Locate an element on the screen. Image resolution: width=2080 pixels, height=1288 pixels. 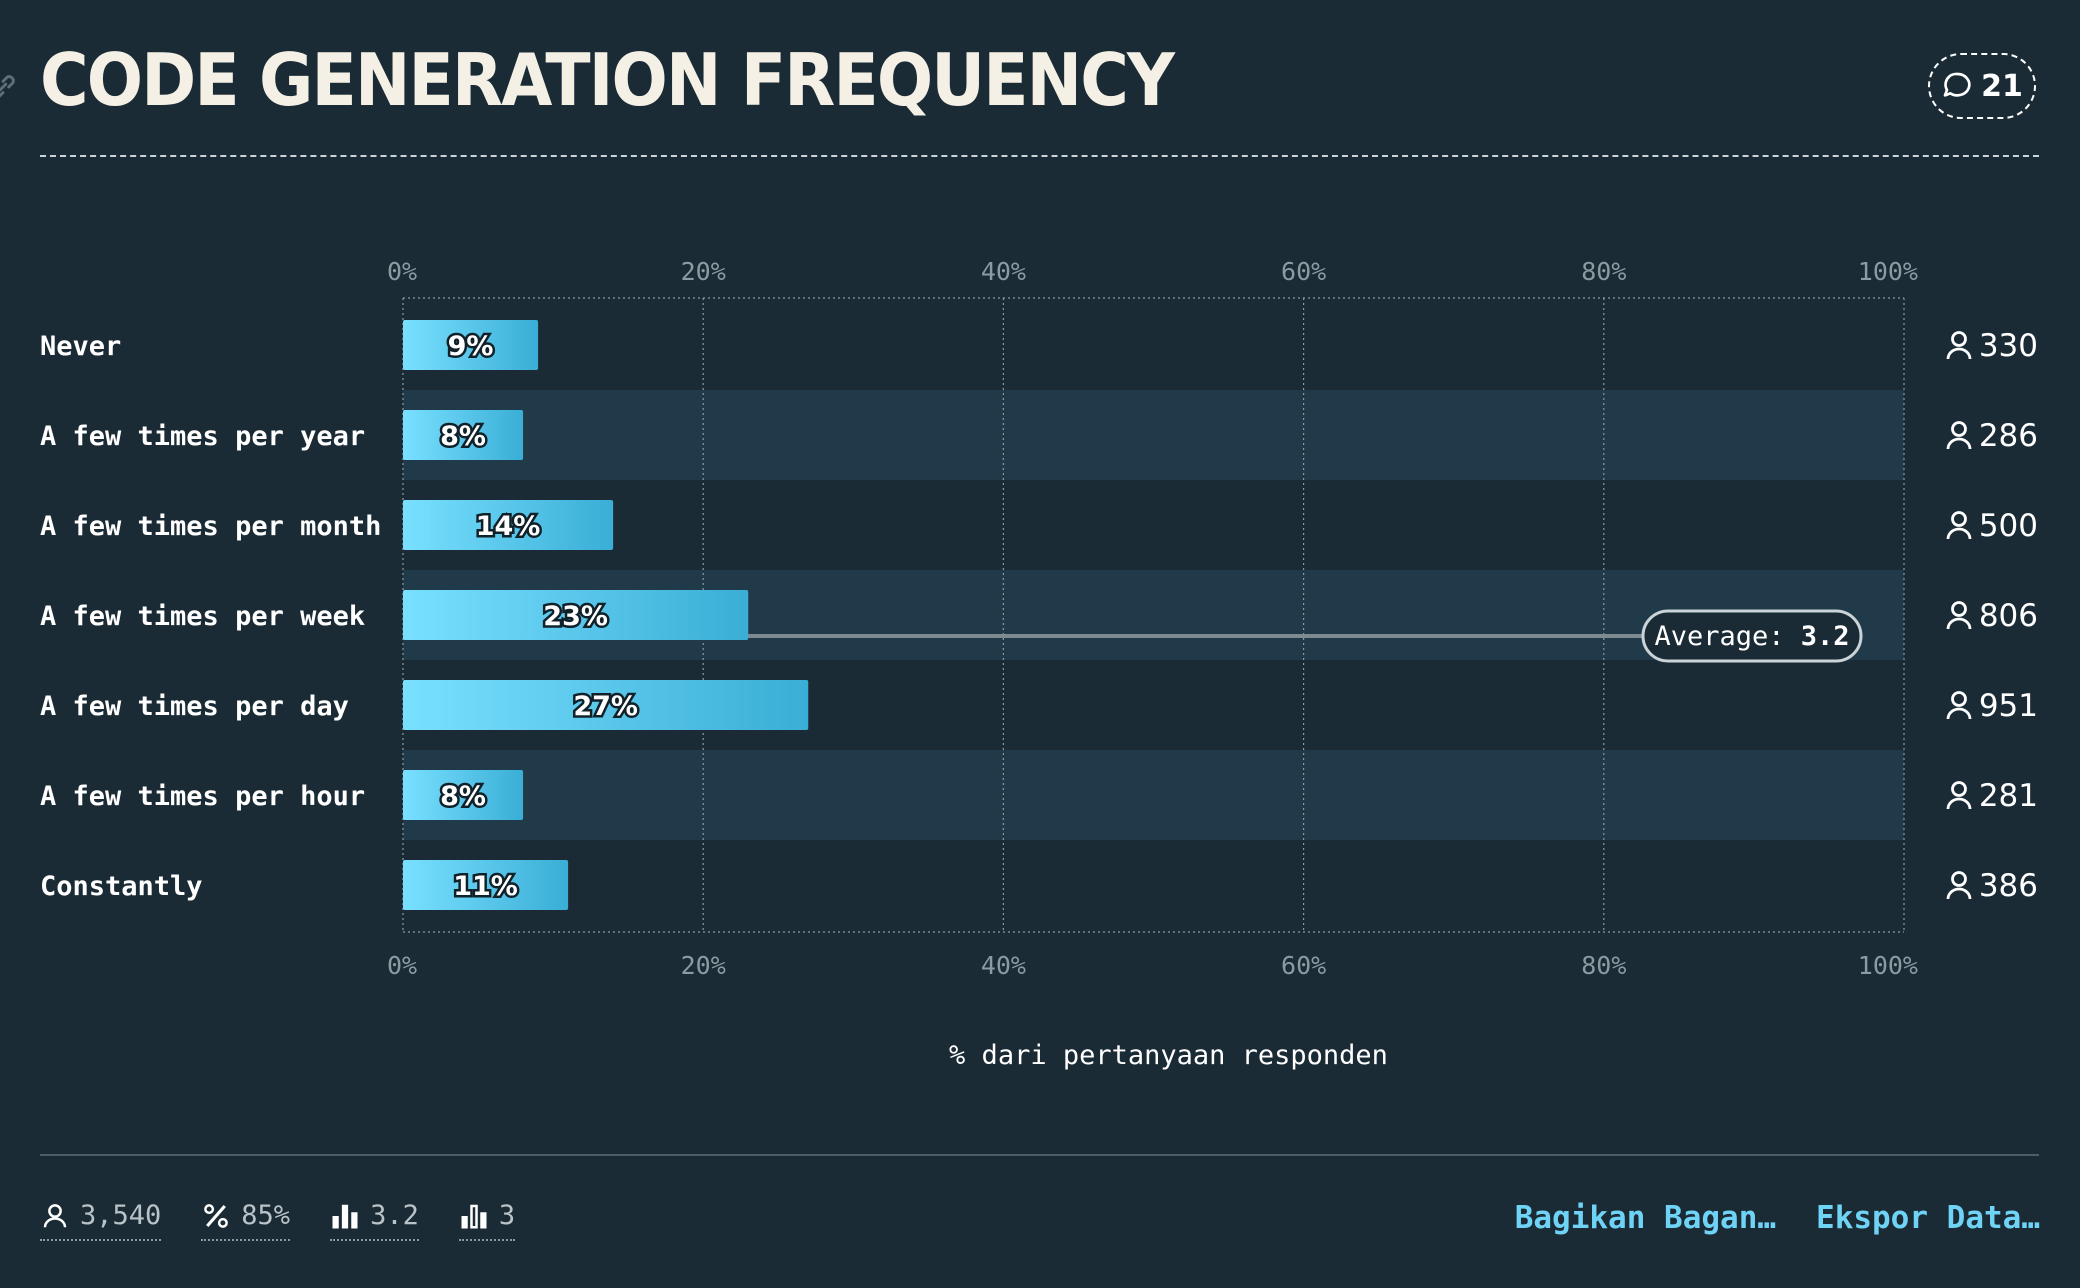
average-label: Average: 3.2 is located at coordinates (1751, 636).